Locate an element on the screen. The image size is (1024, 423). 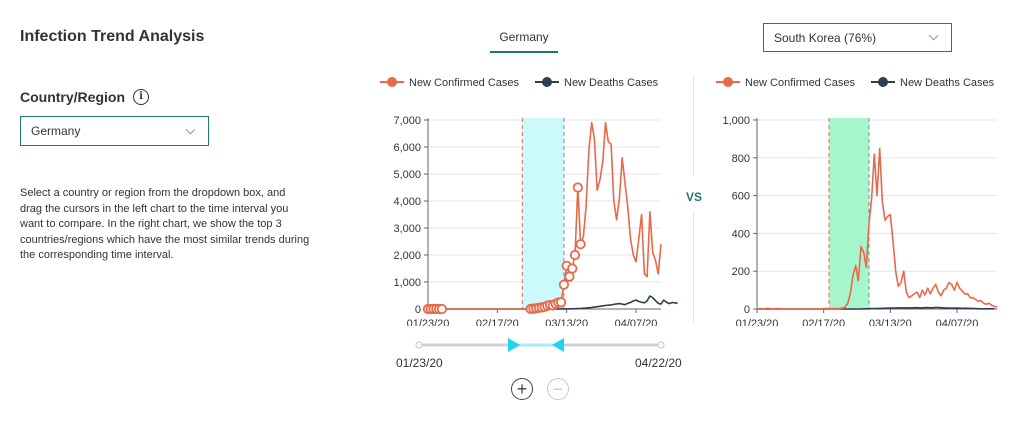
y-tick-label: 400 is located at coordinates (741, 234).